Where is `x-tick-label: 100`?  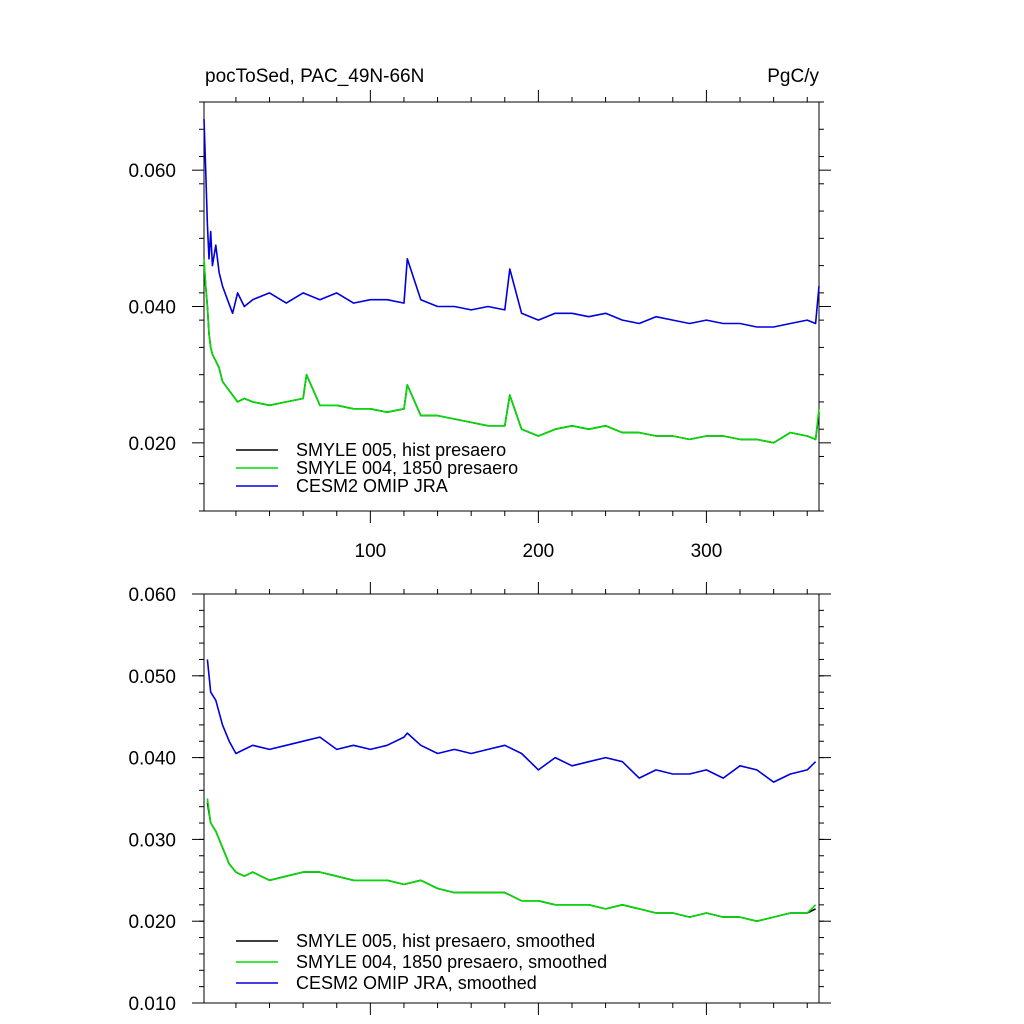
x-tick-label: 100 is located at coordinates (371, 551).